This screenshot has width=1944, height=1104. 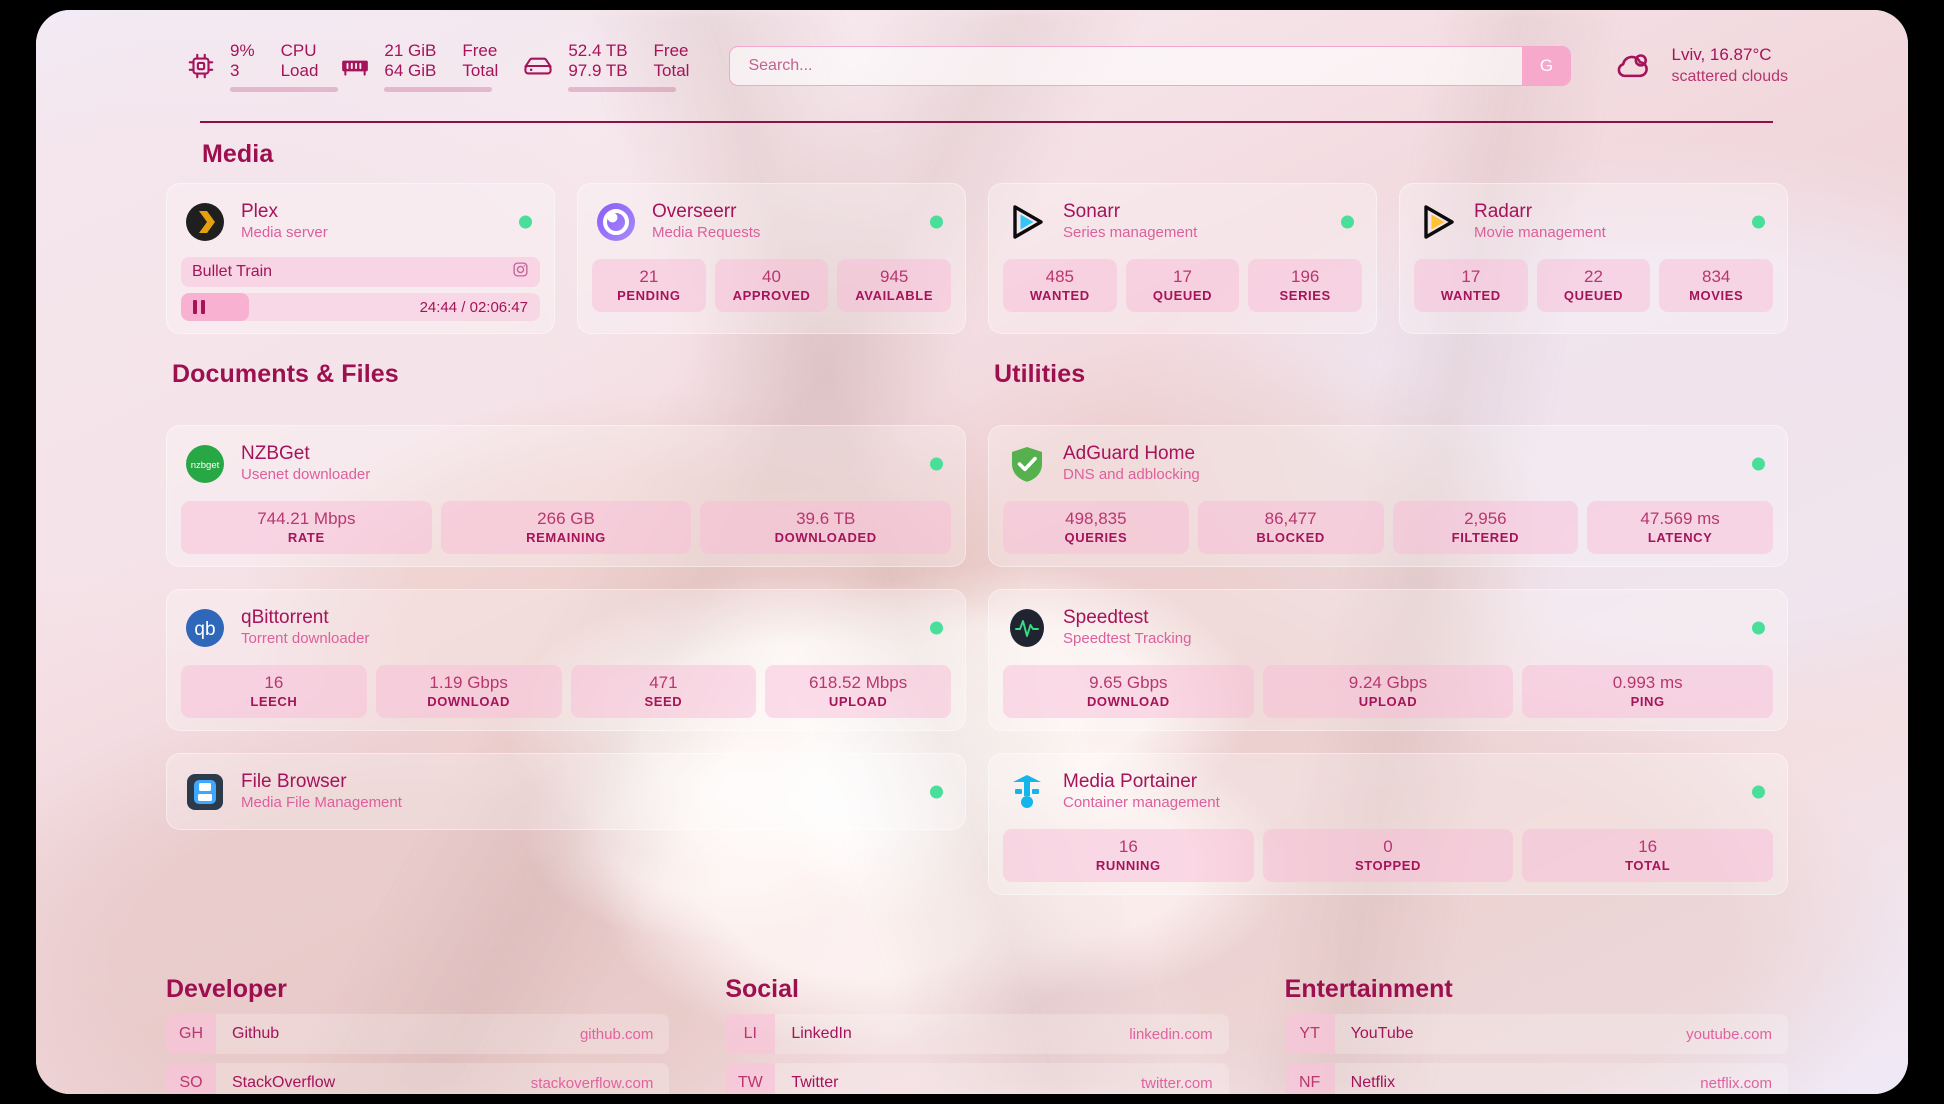 I want to click on disk-label-bottom: Total, so click(x=671, y=70).